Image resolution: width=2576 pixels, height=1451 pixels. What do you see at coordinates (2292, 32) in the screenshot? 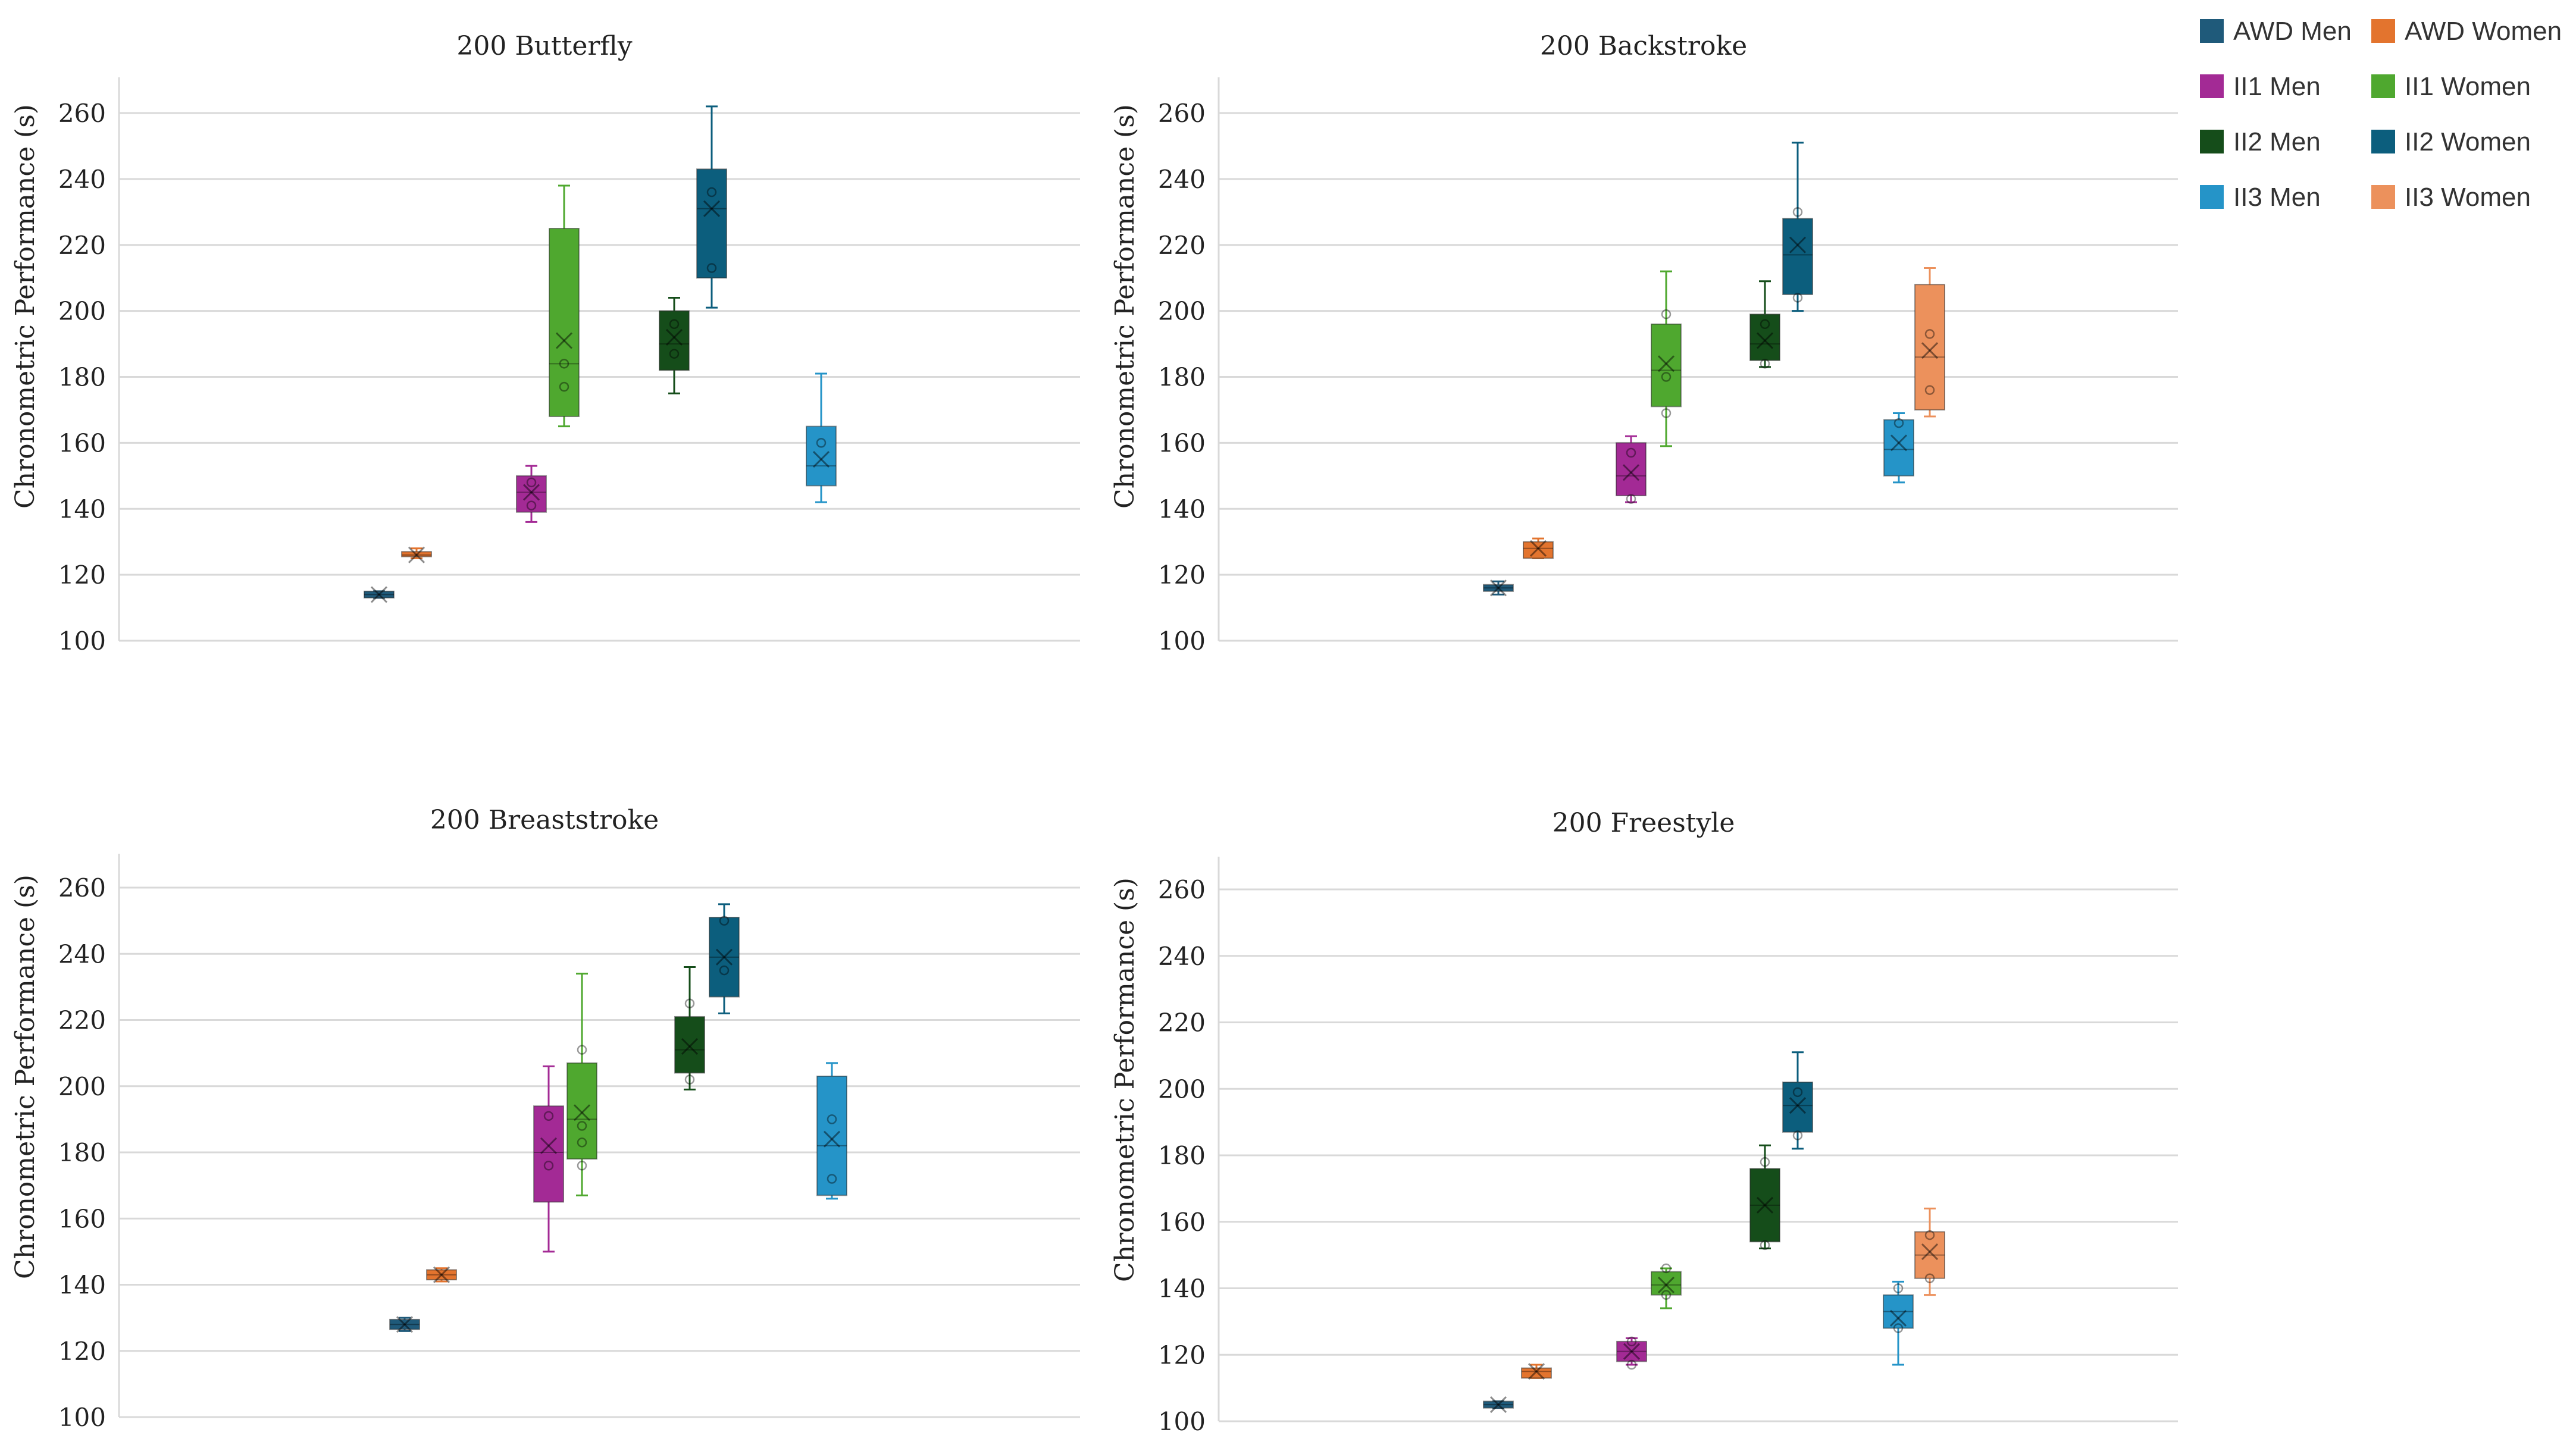
I see `legend-label: AWD Men` at bounding box center [2292, 32].